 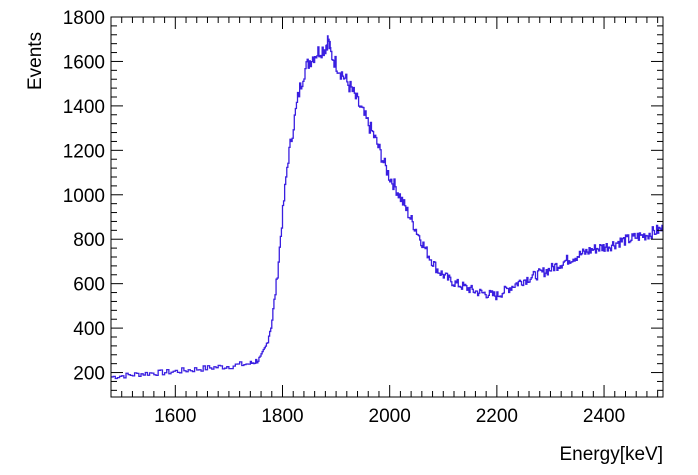 I want to click on y-axis-title: Events, so click(x=35, y=61).